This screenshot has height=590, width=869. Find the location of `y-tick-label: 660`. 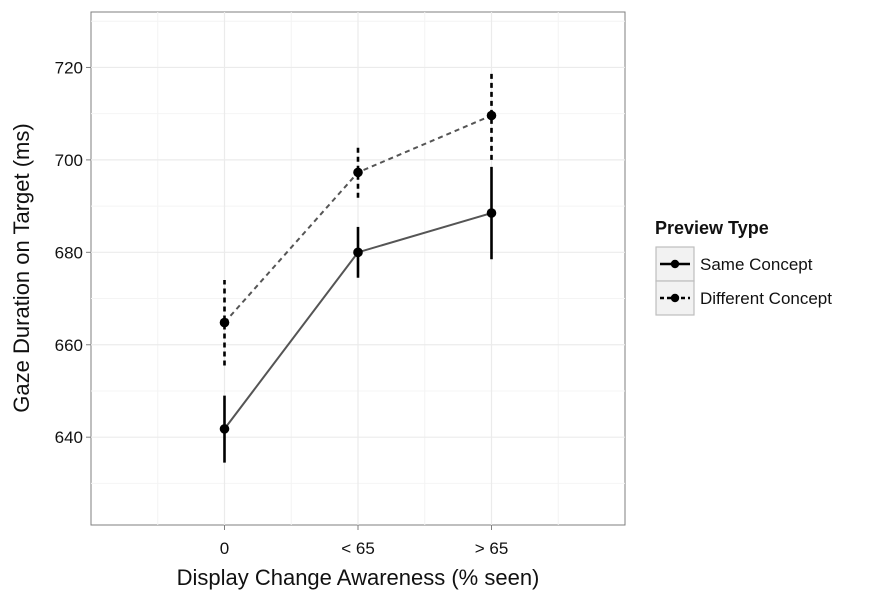

y-tick-label: 660 is located at coordinates (69, 345).